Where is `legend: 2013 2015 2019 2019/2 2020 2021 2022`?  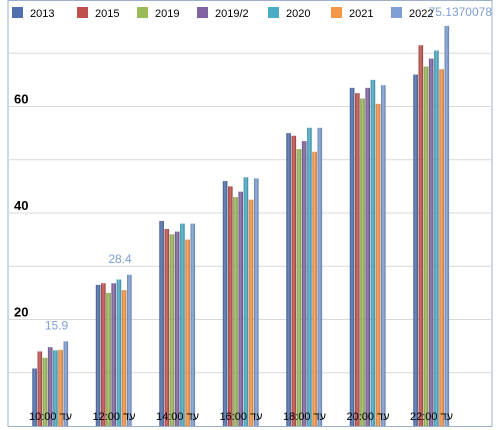 legend: 2013 2015 2019 2019/2 2020 2021 2022 is located at coordinates (222, 13).